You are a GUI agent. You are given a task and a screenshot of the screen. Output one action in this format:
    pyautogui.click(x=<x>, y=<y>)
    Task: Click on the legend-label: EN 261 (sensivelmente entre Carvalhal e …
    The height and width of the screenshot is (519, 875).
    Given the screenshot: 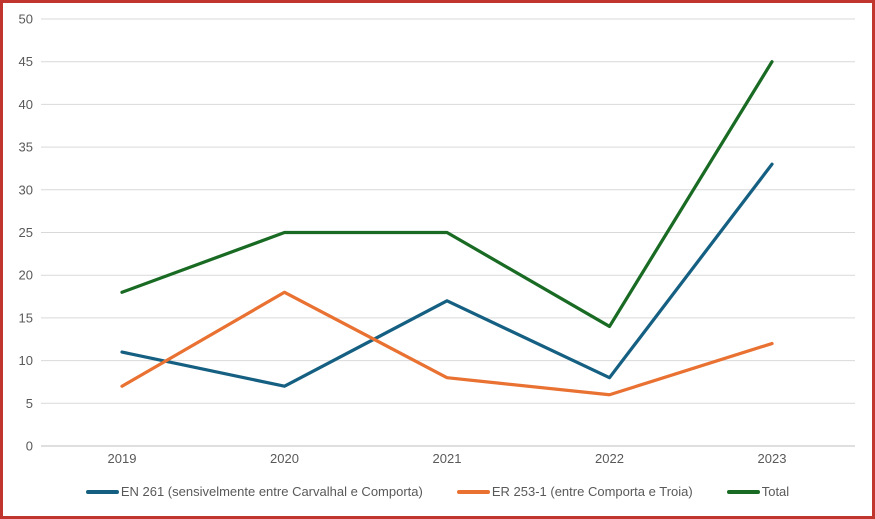 What is the action you would take?
    pyautogui.click(x=271, y=491)
    